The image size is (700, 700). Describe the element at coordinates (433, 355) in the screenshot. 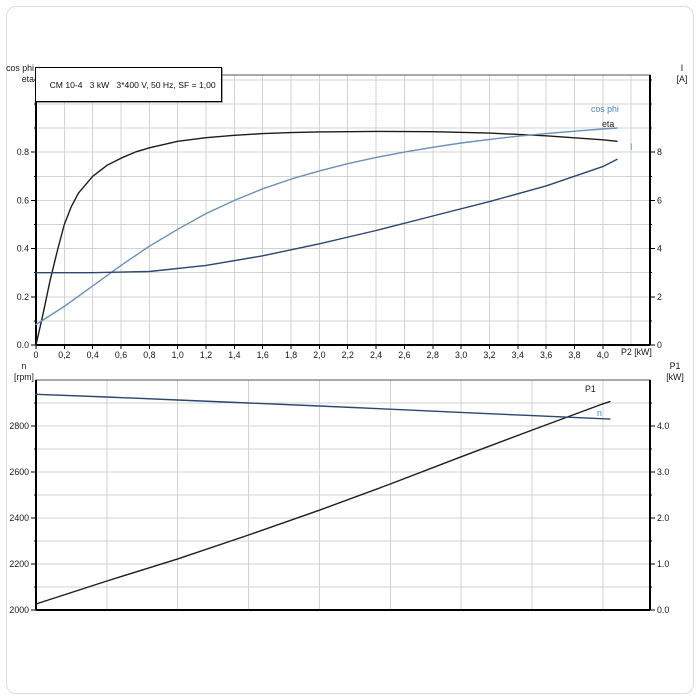

I see `x-tick-label: 2,8` at that location.